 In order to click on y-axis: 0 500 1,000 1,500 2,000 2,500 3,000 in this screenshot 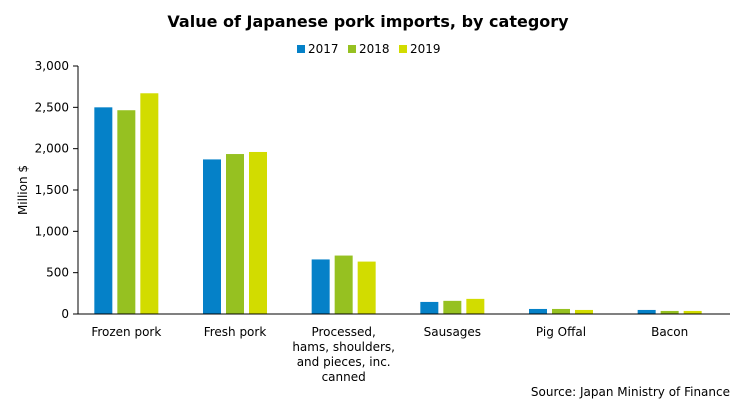, I will do `click(57, 190)`.